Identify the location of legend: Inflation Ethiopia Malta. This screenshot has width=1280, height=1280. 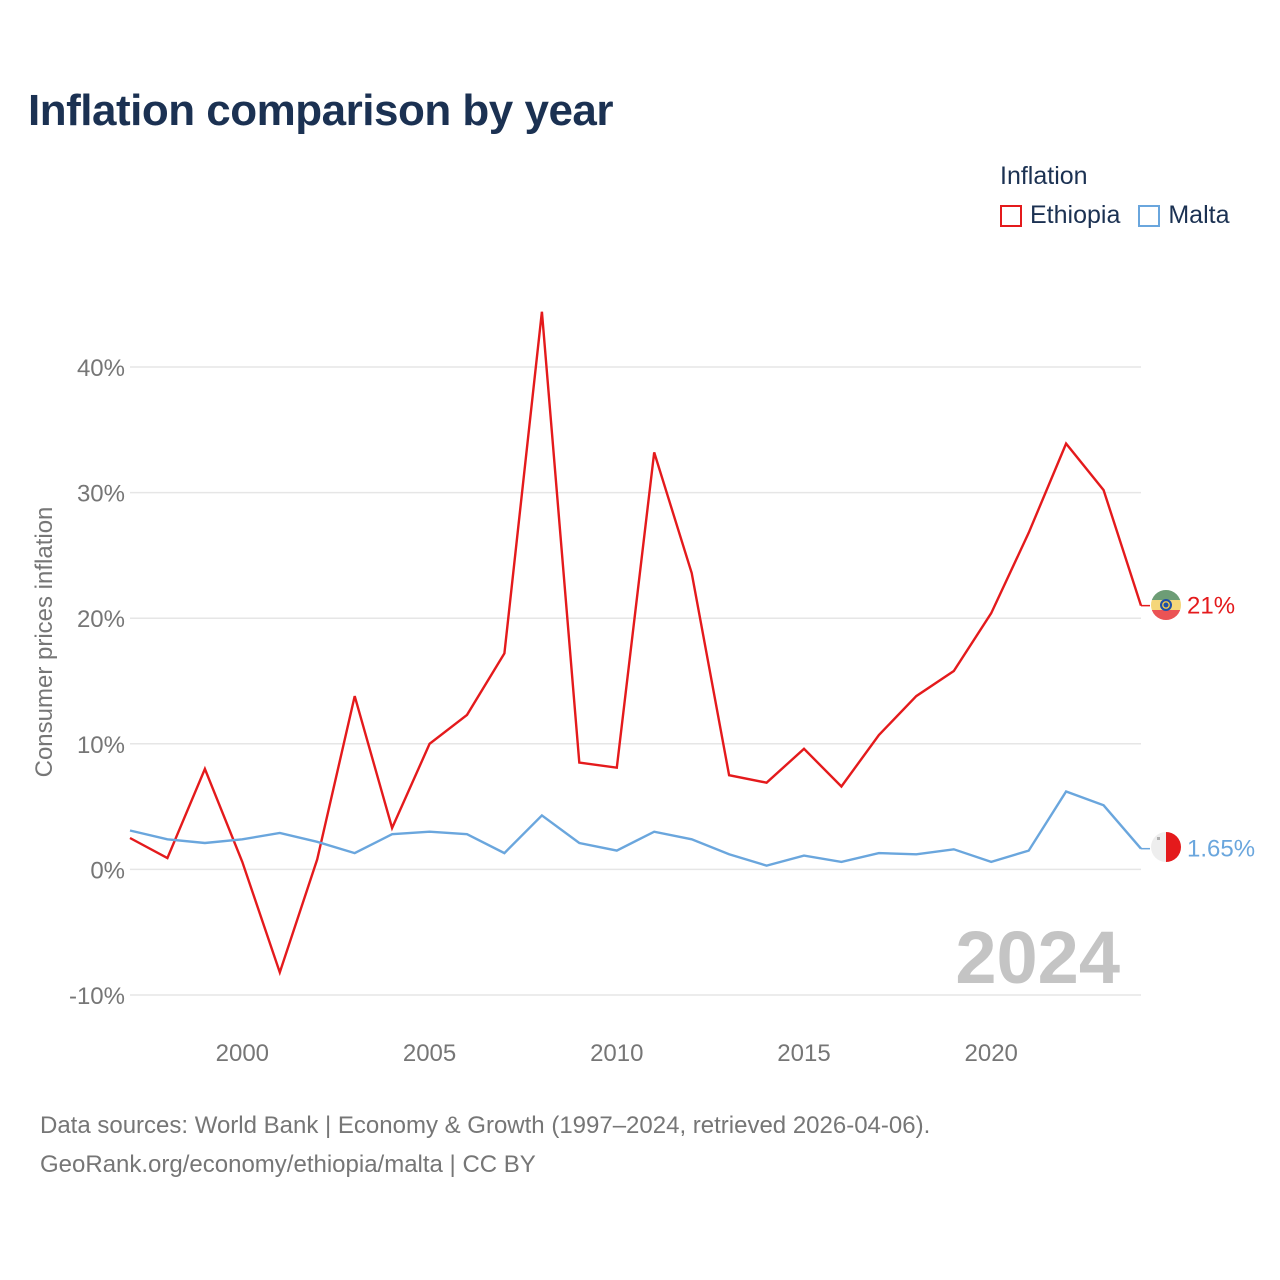
(1115, 196).